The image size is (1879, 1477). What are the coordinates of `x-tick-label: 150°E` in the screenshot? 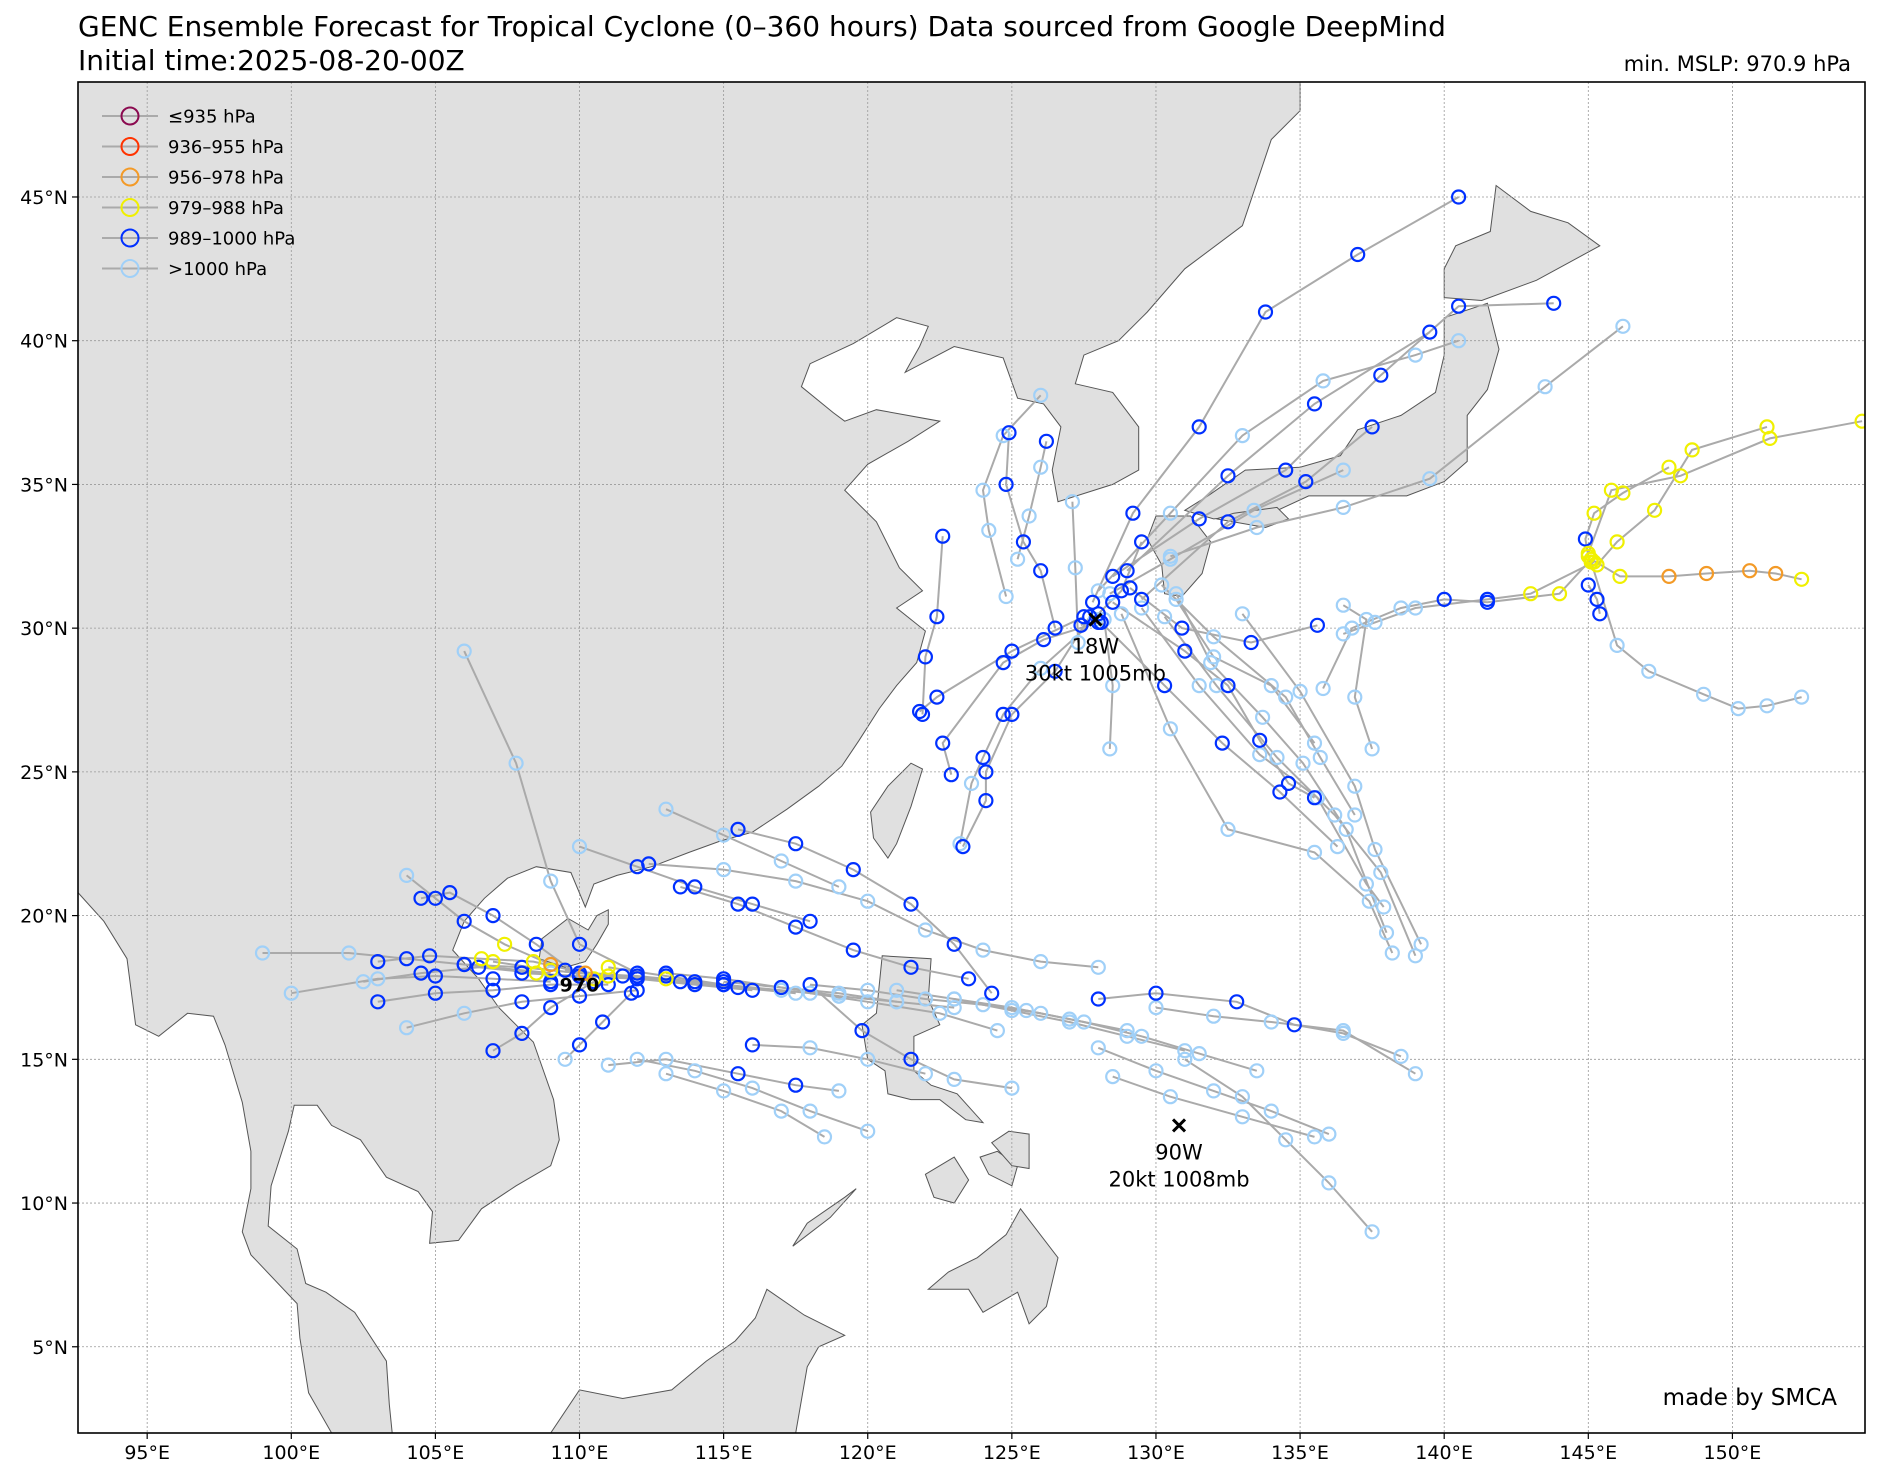 It's located at (1733, 1453).